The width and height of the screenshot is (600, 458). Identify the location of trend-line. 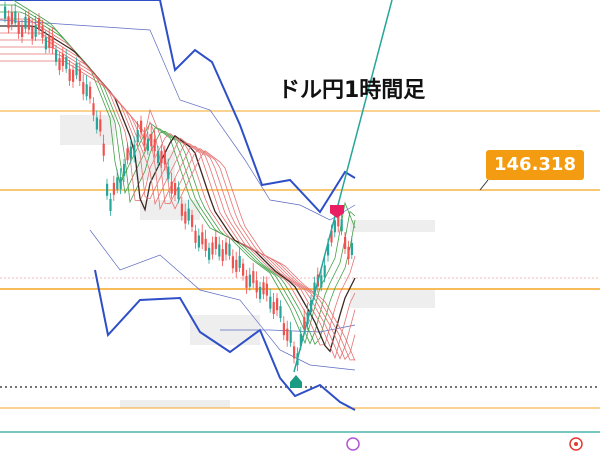
(343, 186).